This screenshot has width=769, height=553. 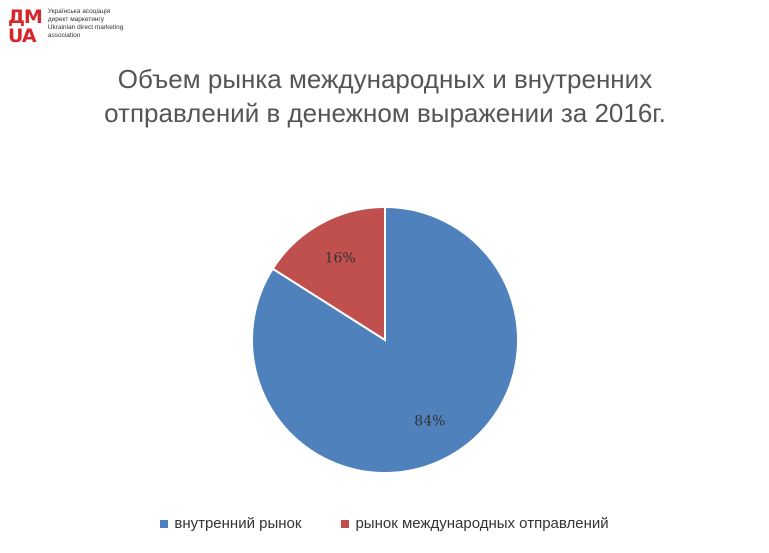 What do you see at coordinates (340, 258) in the screenshot?
I see `data-label: 16%` at bounding box center [340, 258].